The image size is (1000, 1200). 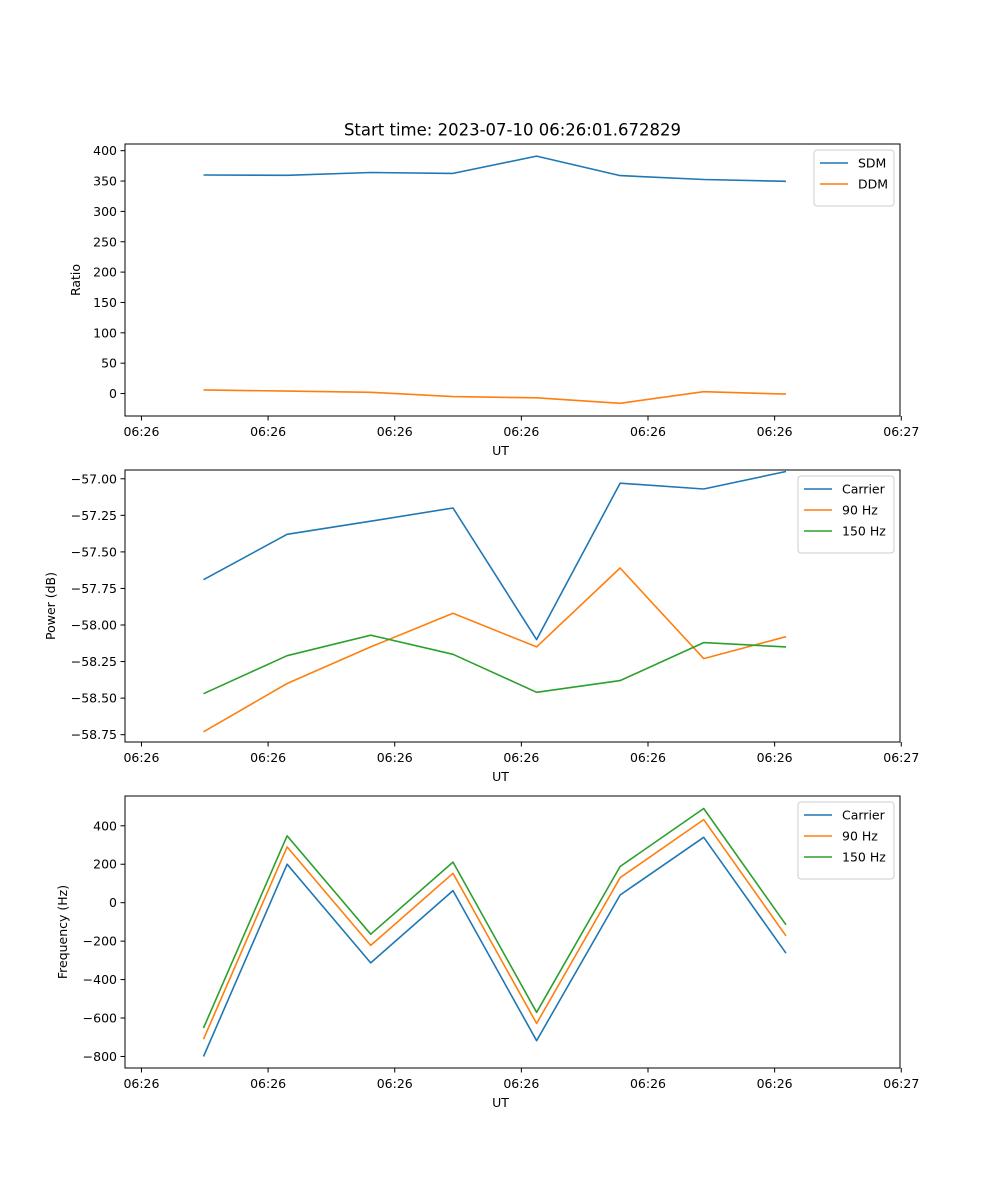 What do you see at coordinates (512, 130) in the screenshot?
I see `figure-title: Start time: 2023-07-10 06:26:01.672829` at bounding box center [512, 130].